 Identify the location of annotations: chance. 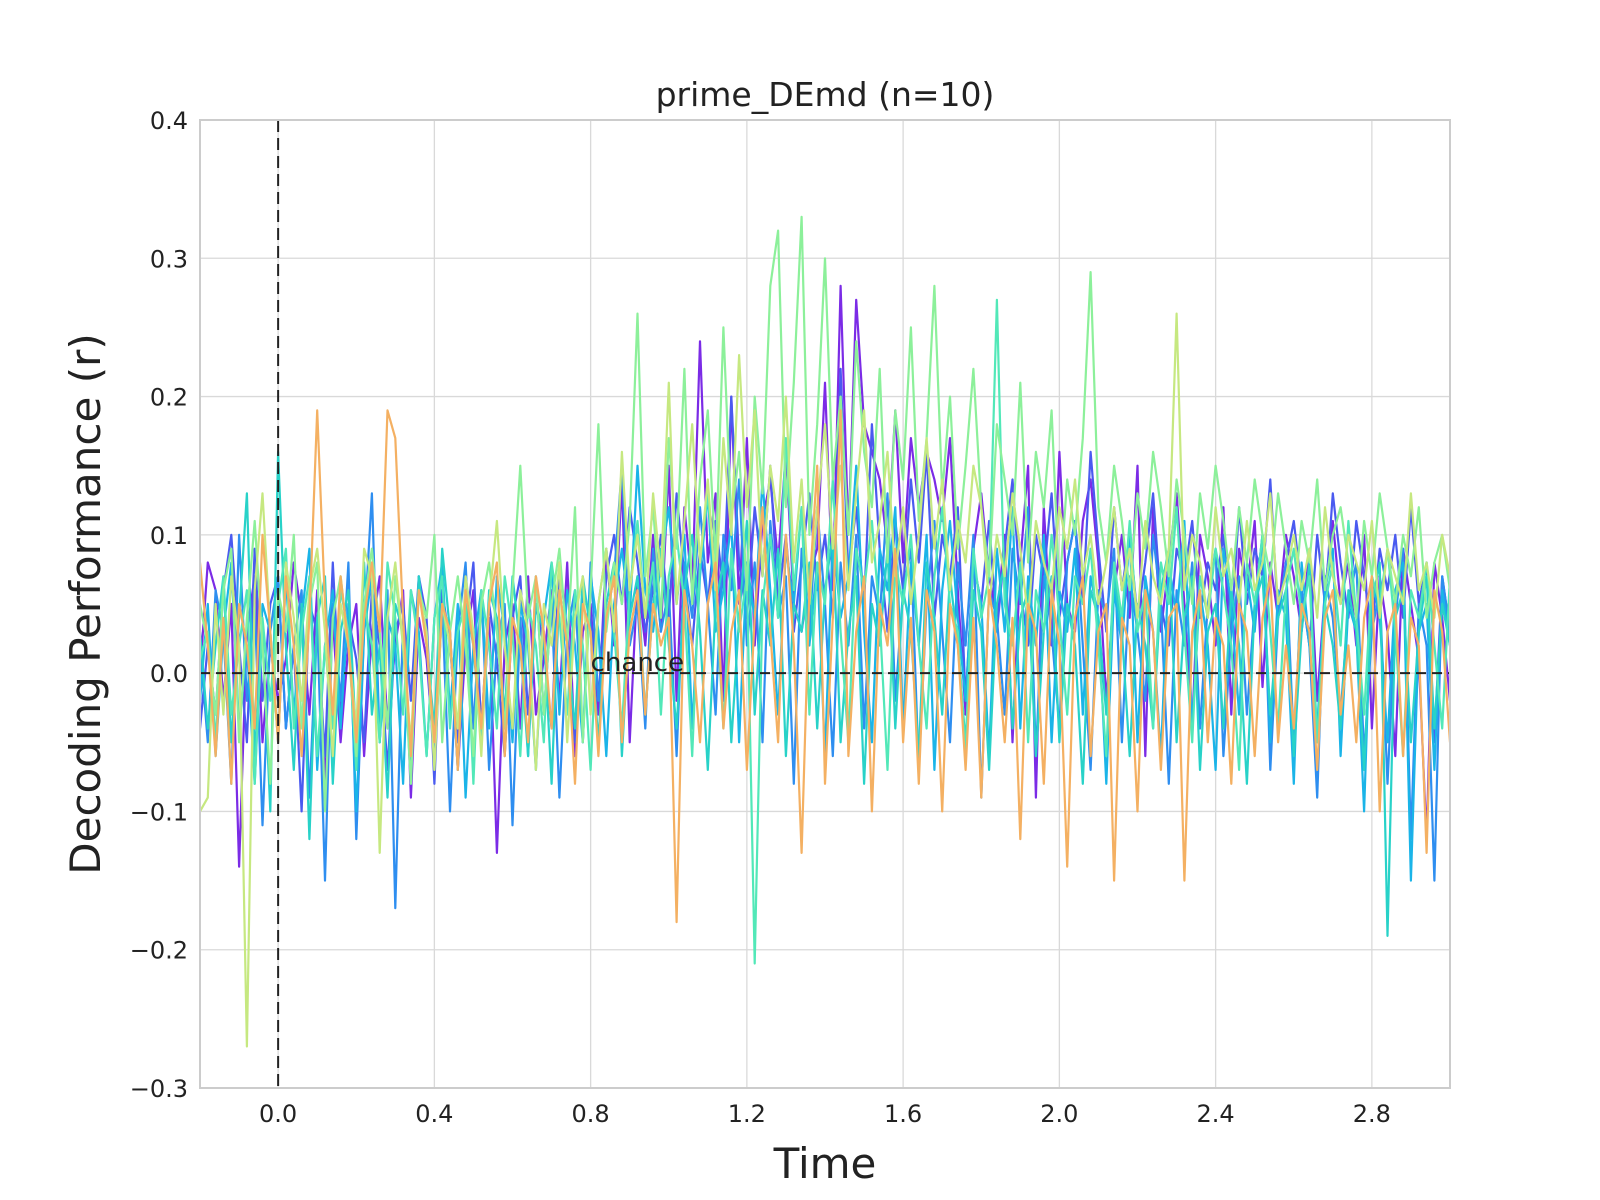
(637, 663).